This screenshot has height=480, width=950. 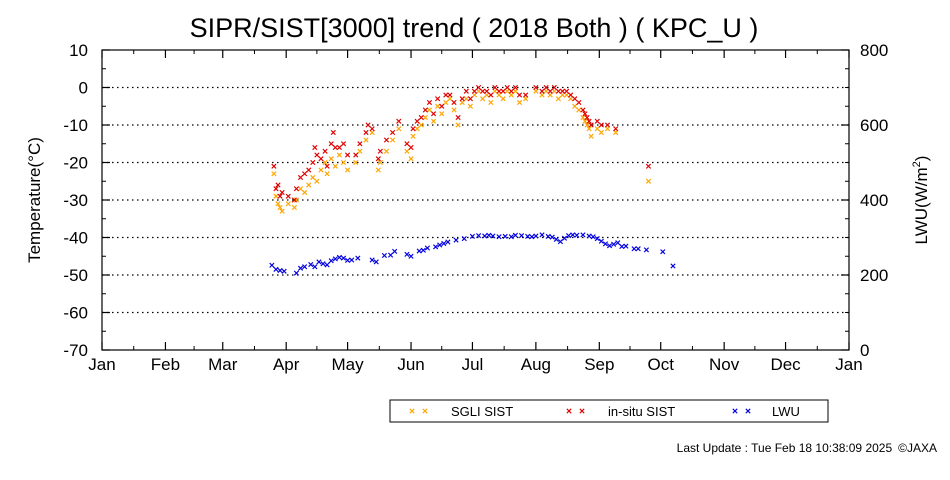 I want to click on legend-in-situ-sist: in-situ SIST, so click(x=620, y=411).